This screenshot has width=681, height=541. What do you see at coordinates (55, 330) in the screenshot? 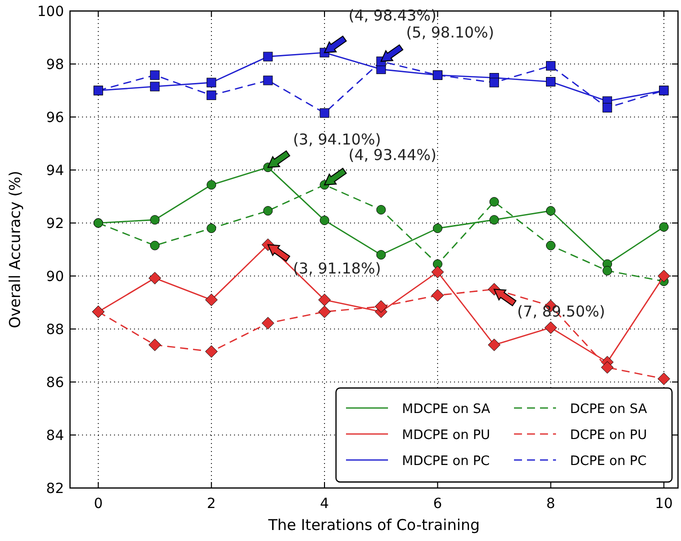
I see `y-tick-label: 88` at bounding box center [55, 330].